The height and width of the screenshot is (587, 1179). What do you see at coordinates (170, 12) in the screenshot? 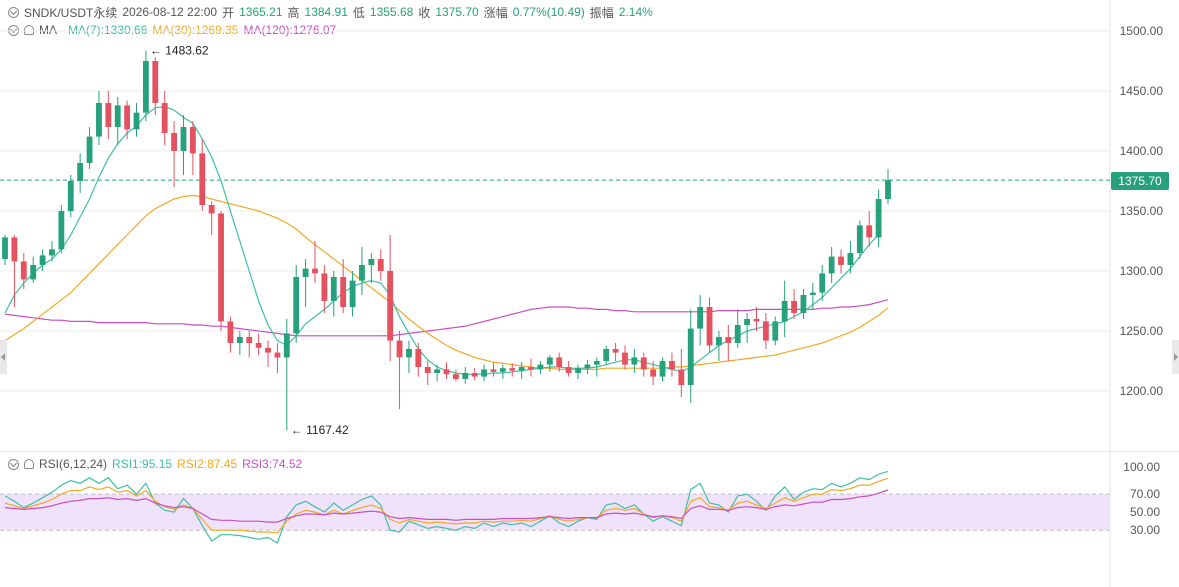
I see `datetime-label: 2026-08-12 22:00` at bounding box center [170, 12].